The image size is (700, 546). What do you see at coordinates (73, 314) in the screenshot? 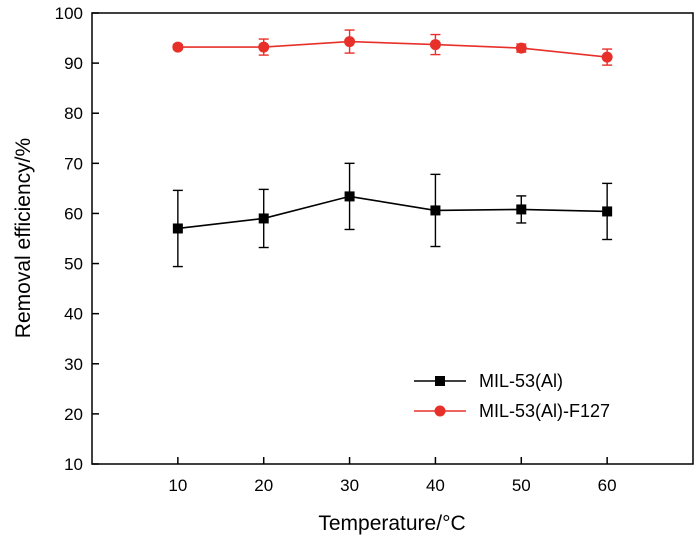
I see `y-tick-label: 40` at bounding box center [73, 314].